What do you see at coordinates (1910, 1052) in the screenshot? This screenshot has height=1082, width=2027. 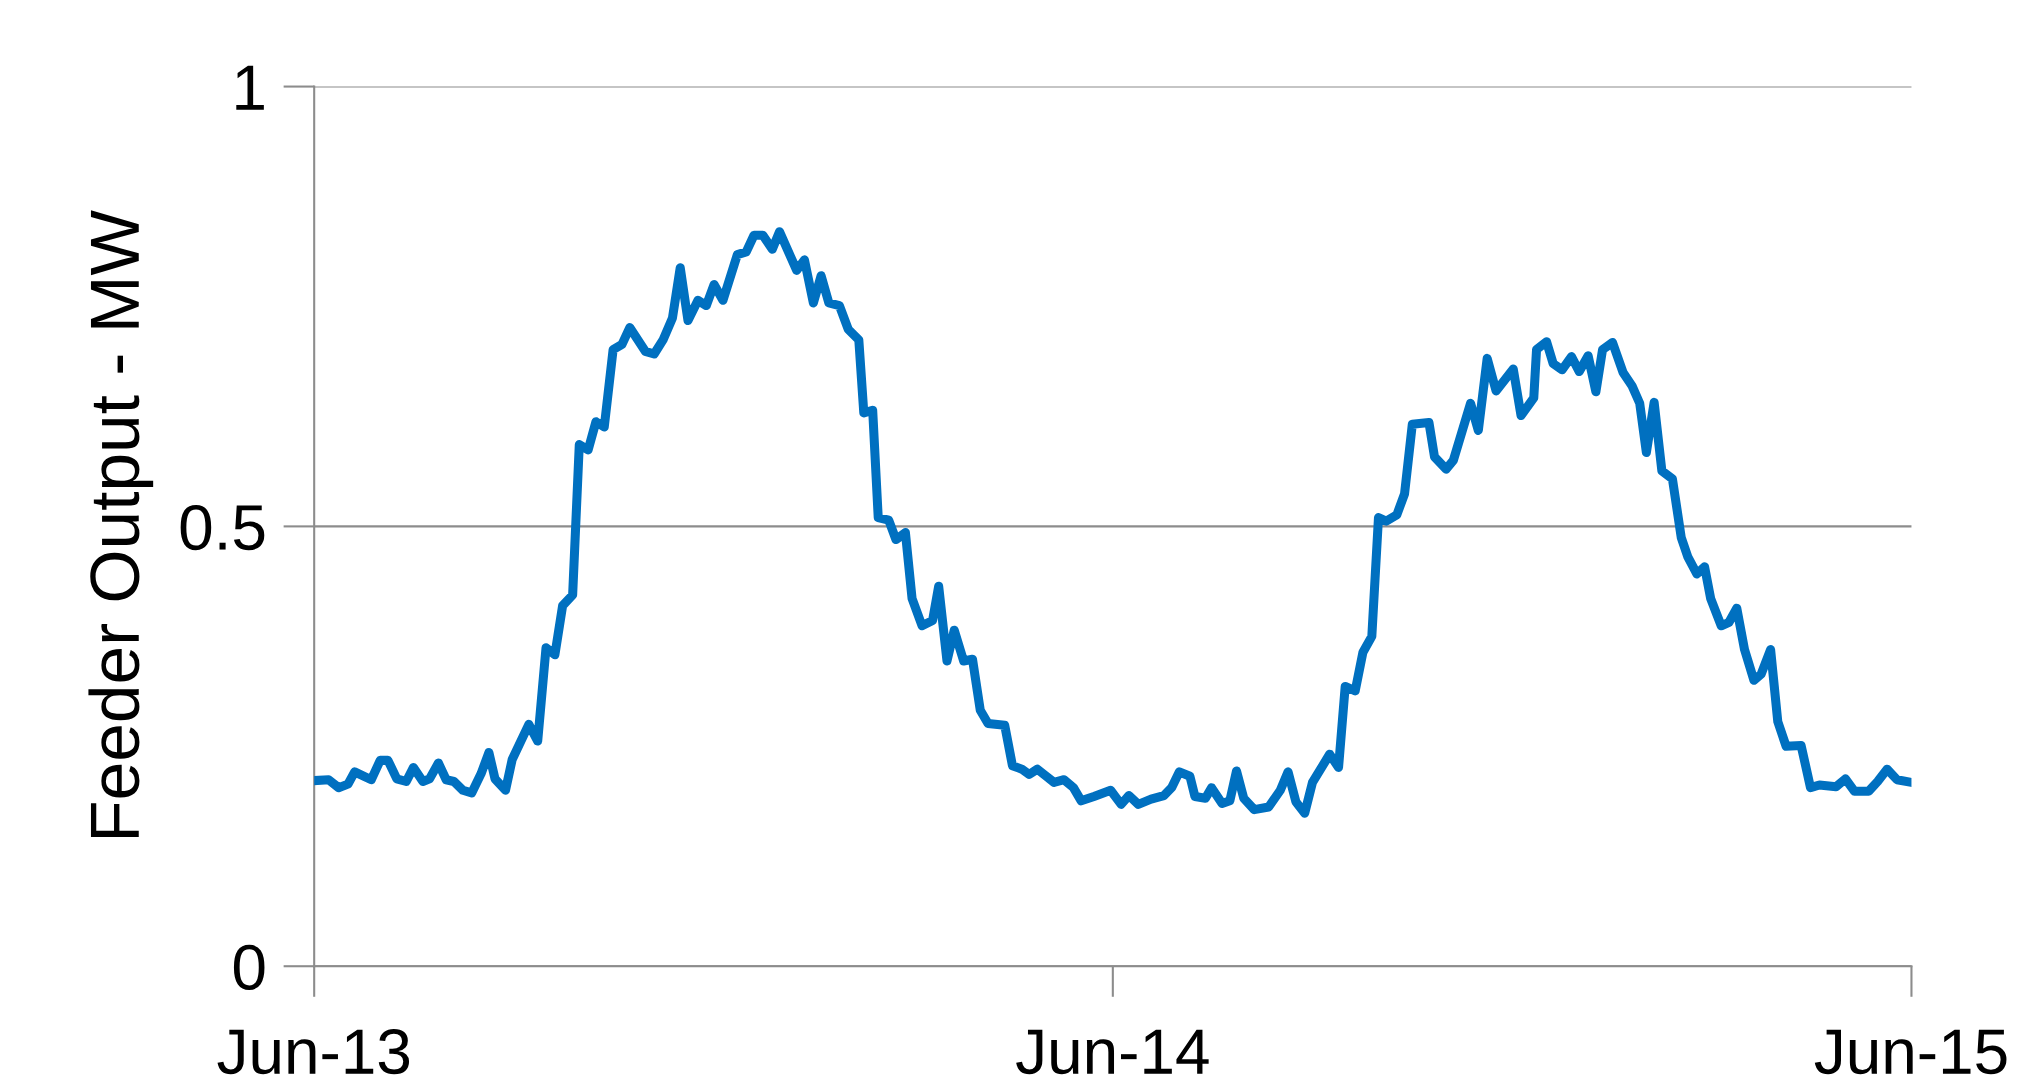 I see `x-tick-label: Jun-15` at bounding box center [1910, 1052].